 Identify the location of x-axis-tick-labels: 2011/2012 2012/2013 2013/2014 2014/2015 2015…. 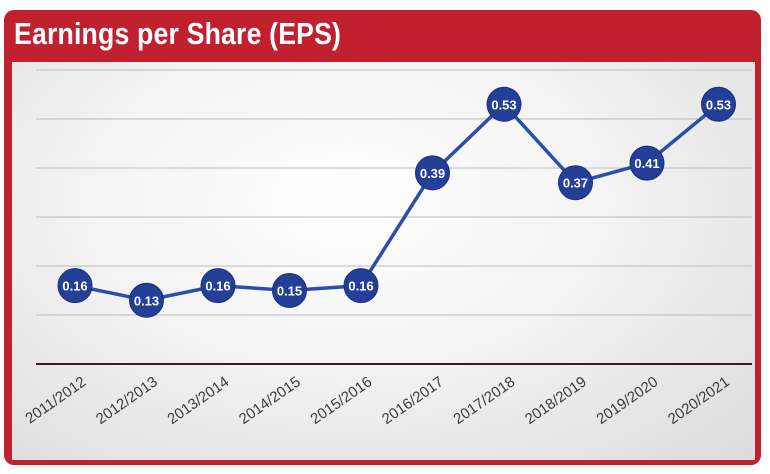
(377, 400).